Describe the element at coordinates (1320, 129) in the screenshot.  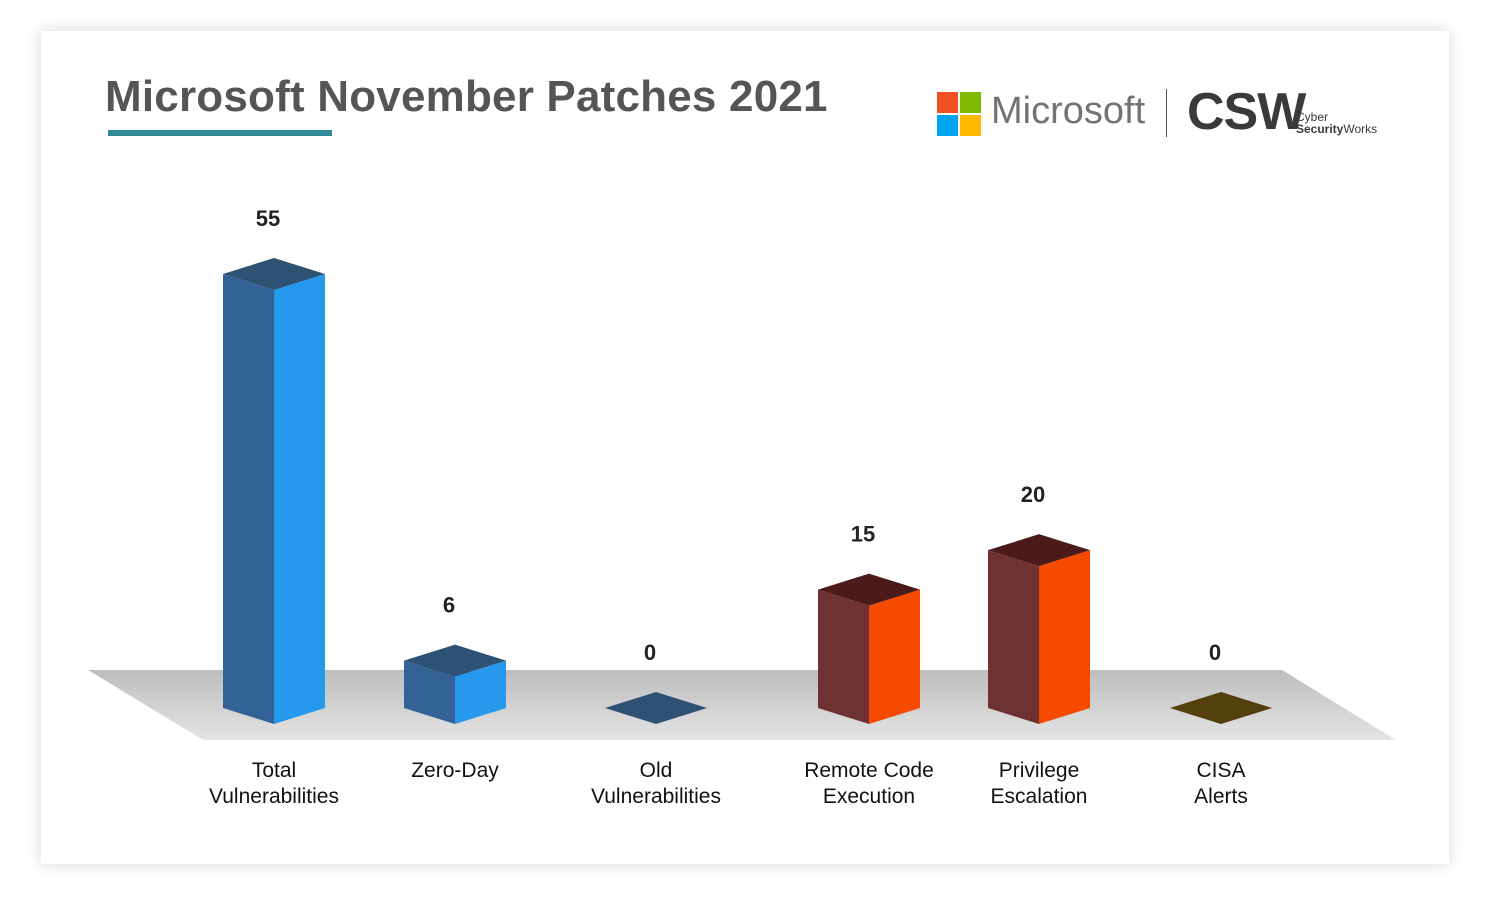
I see `csw-subtext-bold: Security` at that location.